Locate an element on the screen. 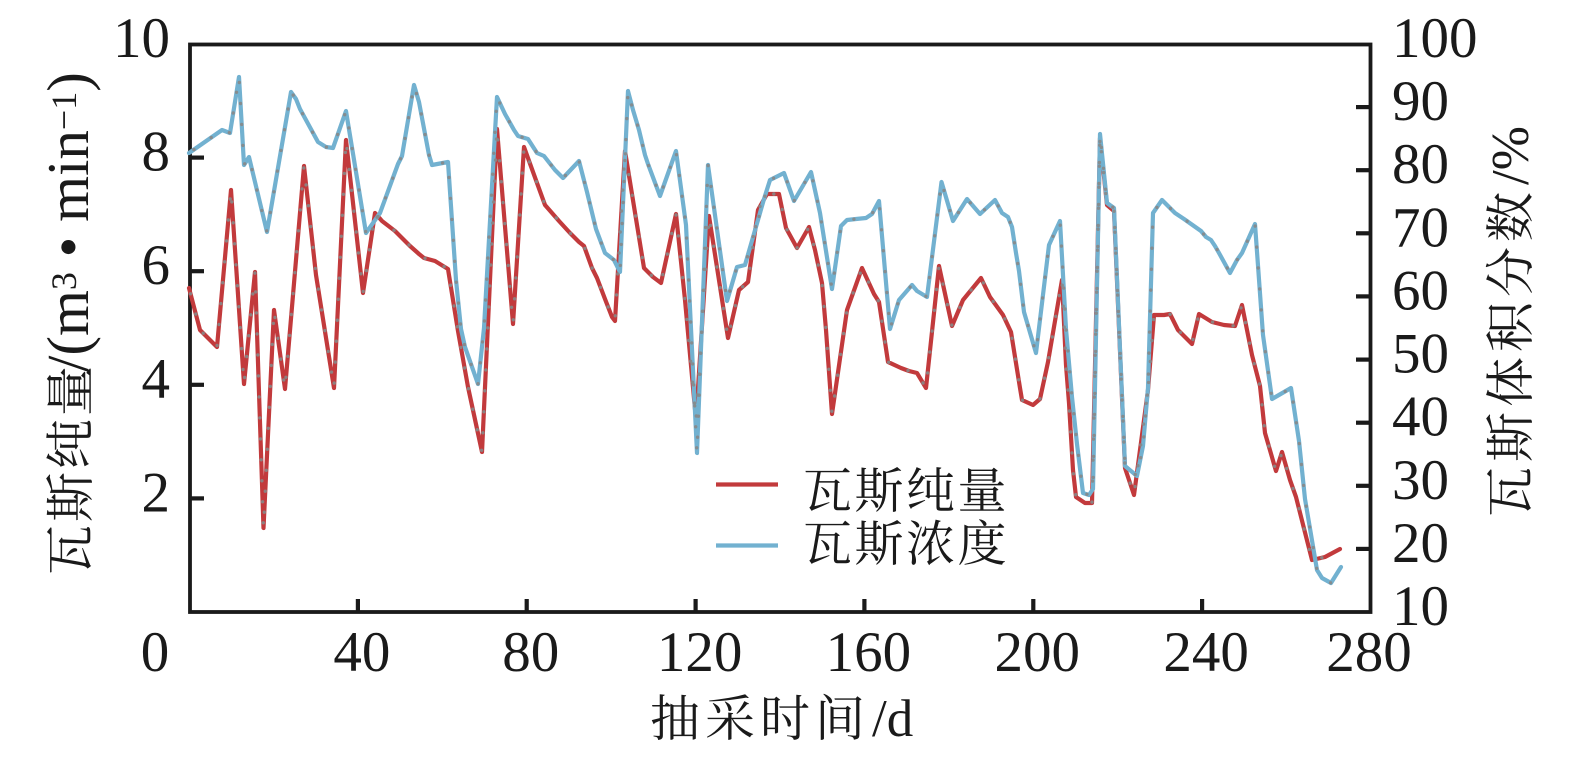  svg-text: 20 is located at coordinates (1420, 543).